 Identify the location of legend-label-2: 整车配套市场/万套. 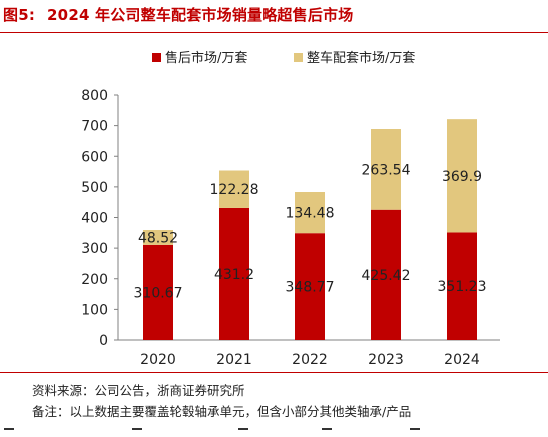
(361, 58).